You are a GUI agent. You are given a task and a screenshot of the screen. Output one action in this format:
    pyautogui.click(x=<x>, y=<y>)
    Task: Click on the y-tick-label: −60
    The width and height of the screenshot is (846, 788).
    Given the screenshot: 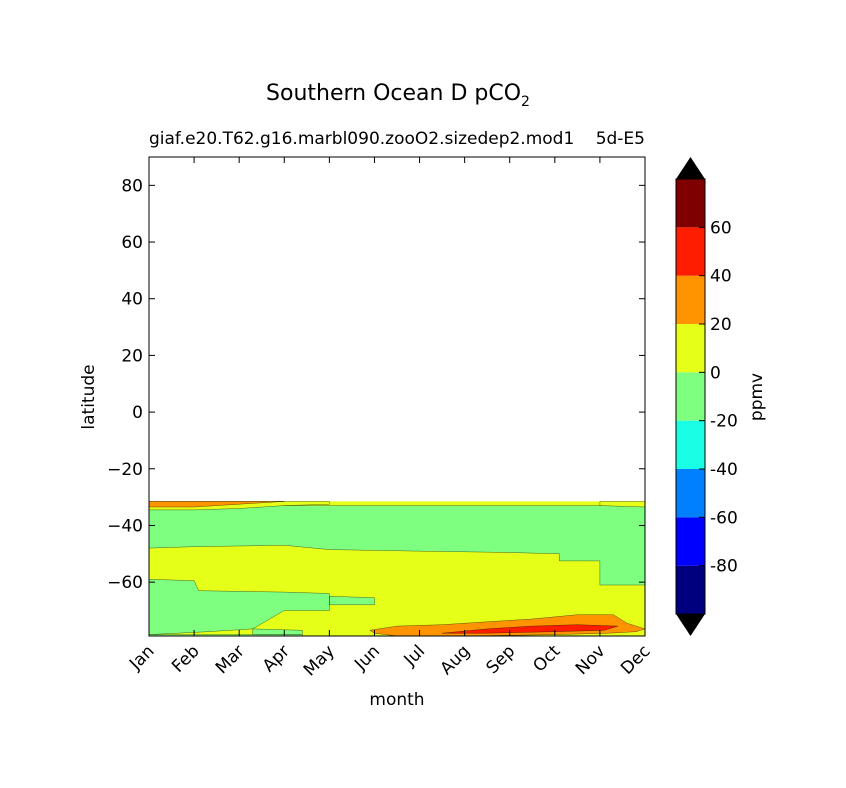 What is the action you would take?
    pyautogui.click(x=125, y=583)
    